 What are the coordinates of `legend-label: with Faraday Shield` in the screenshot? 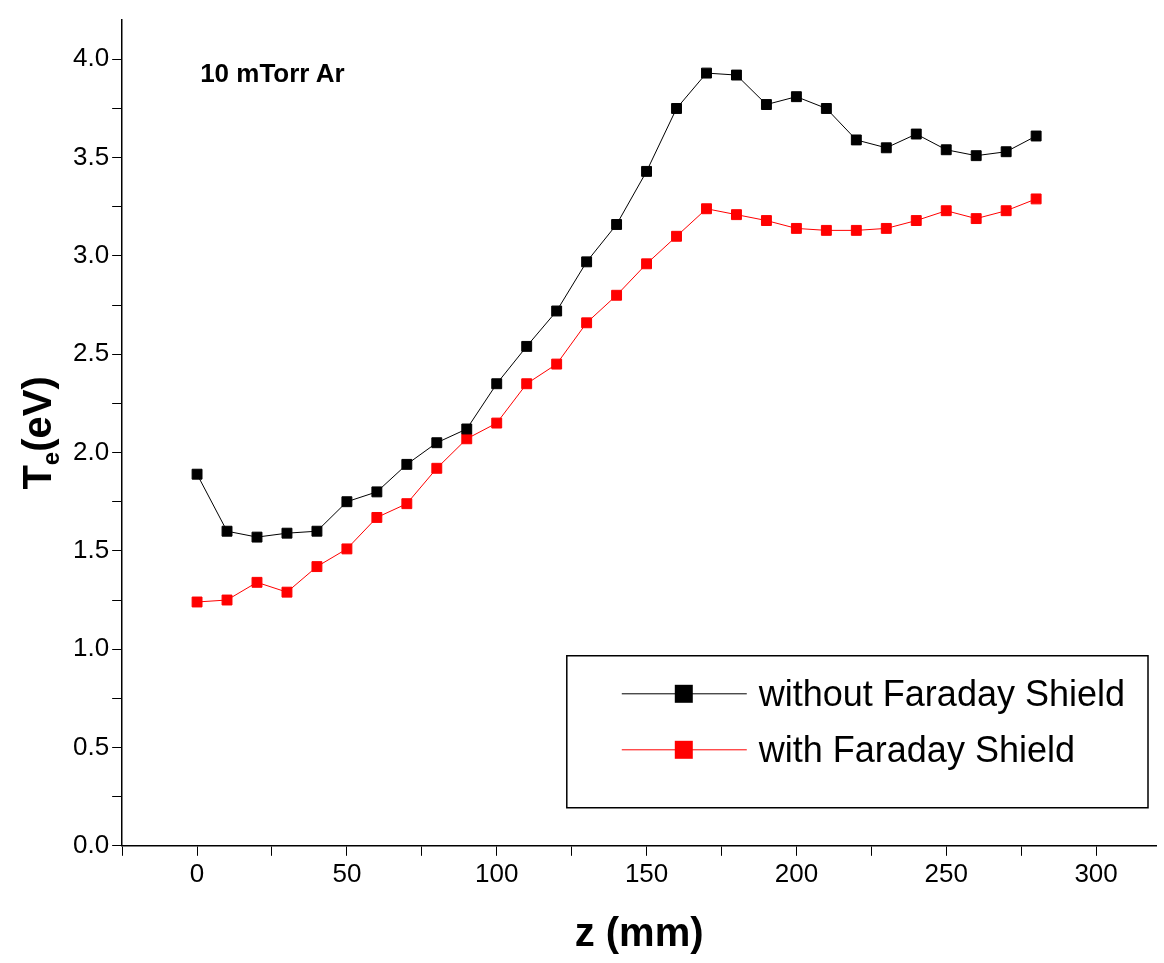 It's located at (916, 749).